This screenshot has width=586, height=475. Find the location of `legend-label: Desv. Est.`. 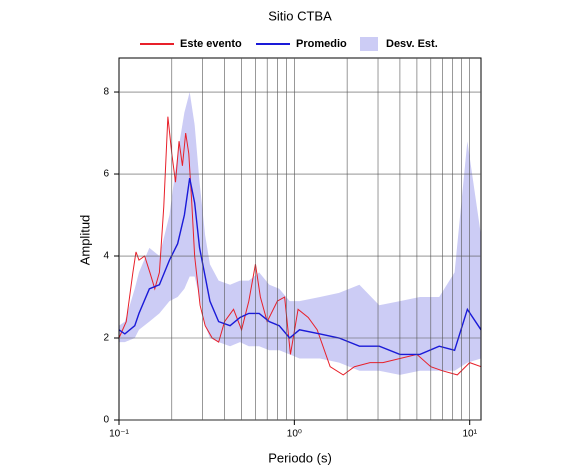

legend-label: Desv. Est. is located at coordinates (412, 44).